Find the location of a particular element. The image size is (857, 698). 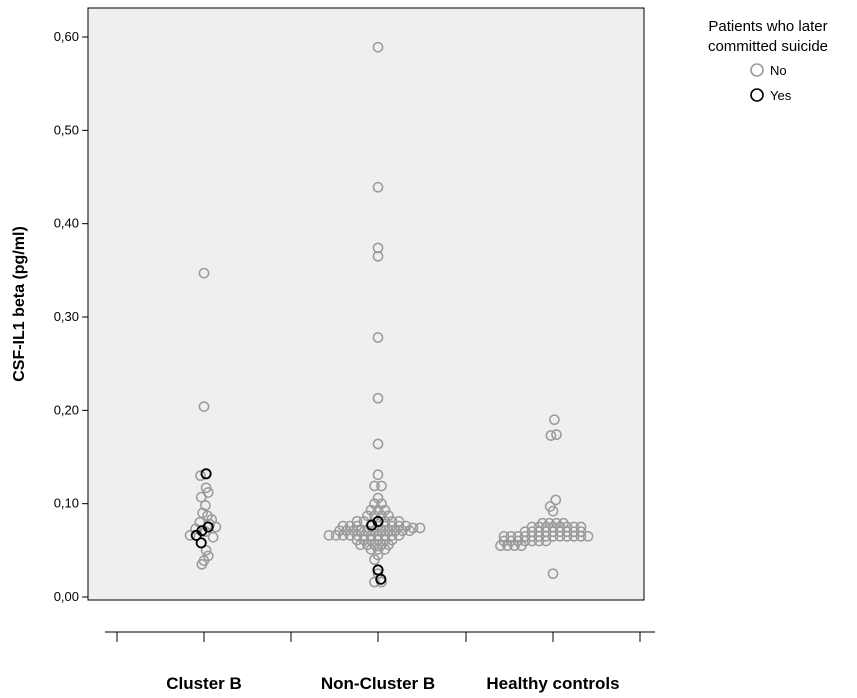

x-category-label: Non-Cluster B is located at coordinates (378, 683).